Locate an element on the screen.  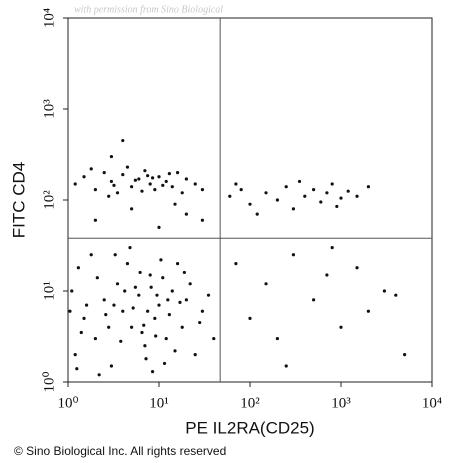
x-tick-label: 10³ is located at coordinates (341, 403).